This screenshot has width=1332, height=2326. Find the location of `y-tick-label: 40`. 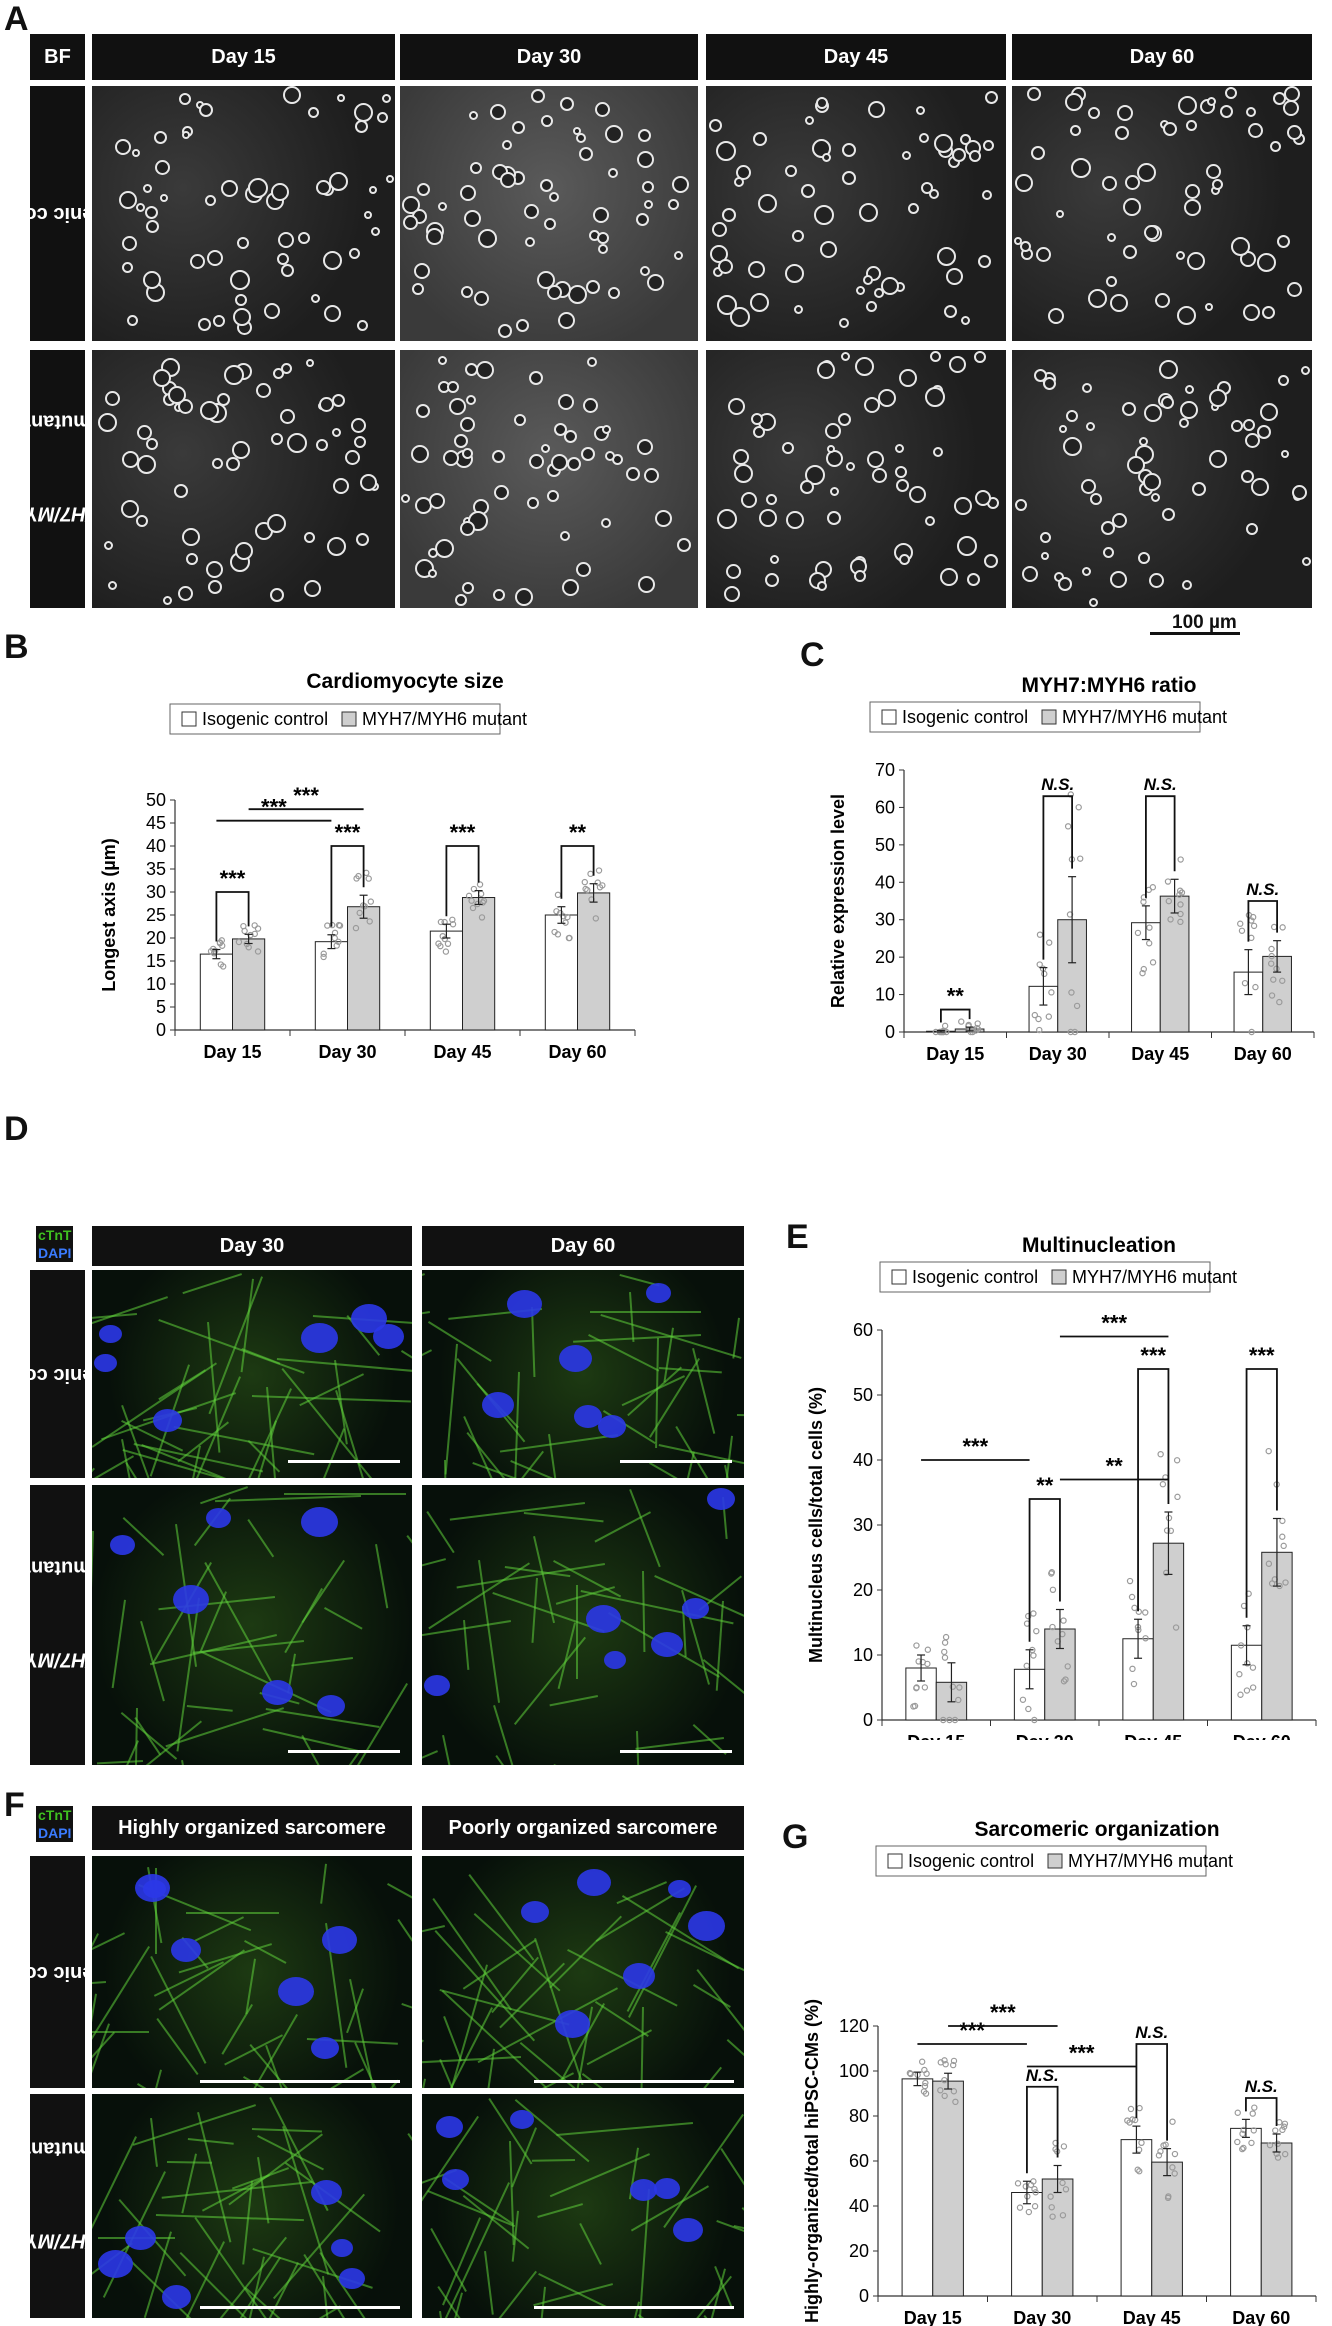

y-tick-label: 40 is located at coordinates (156, 846).